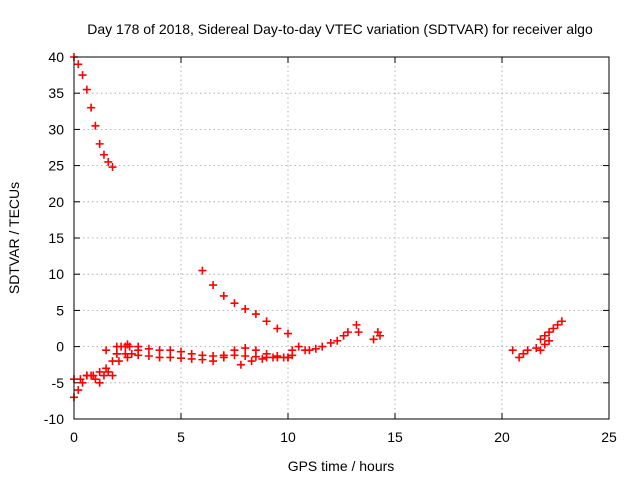 The height and width of the screenshot is (480, 640). Describe the element at coordinates (56, 166) in the screenshot. I see `y-tick-label: 25` at that location.